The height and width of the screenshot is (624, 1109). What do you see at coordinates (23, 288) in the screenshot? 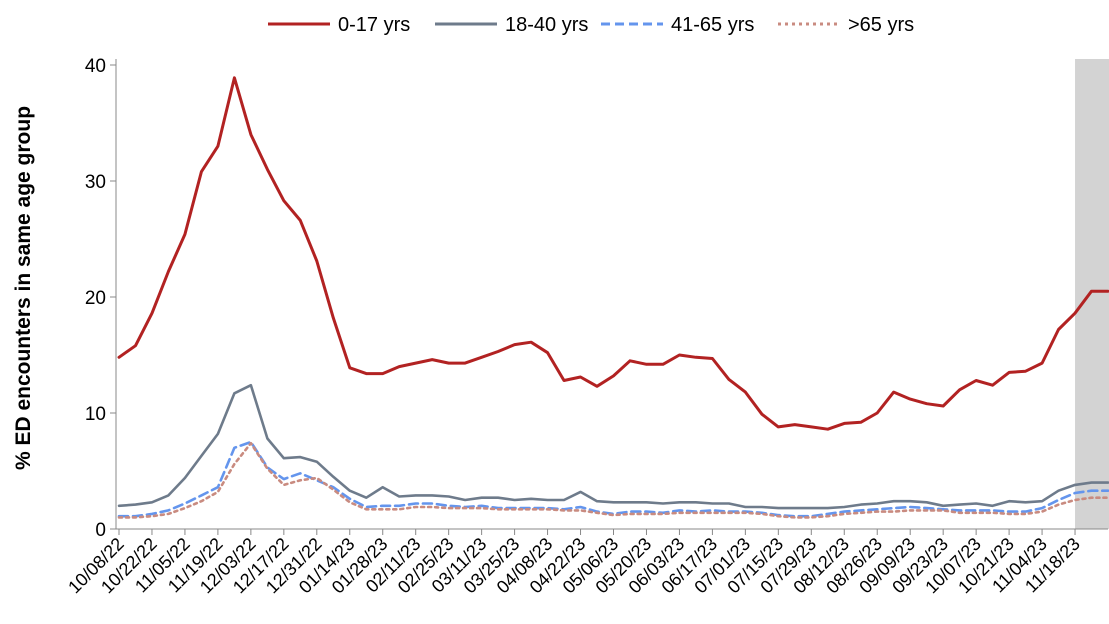
I see `y-axis-title: % ED encounters in same age group` at bounding box center [23, 288].